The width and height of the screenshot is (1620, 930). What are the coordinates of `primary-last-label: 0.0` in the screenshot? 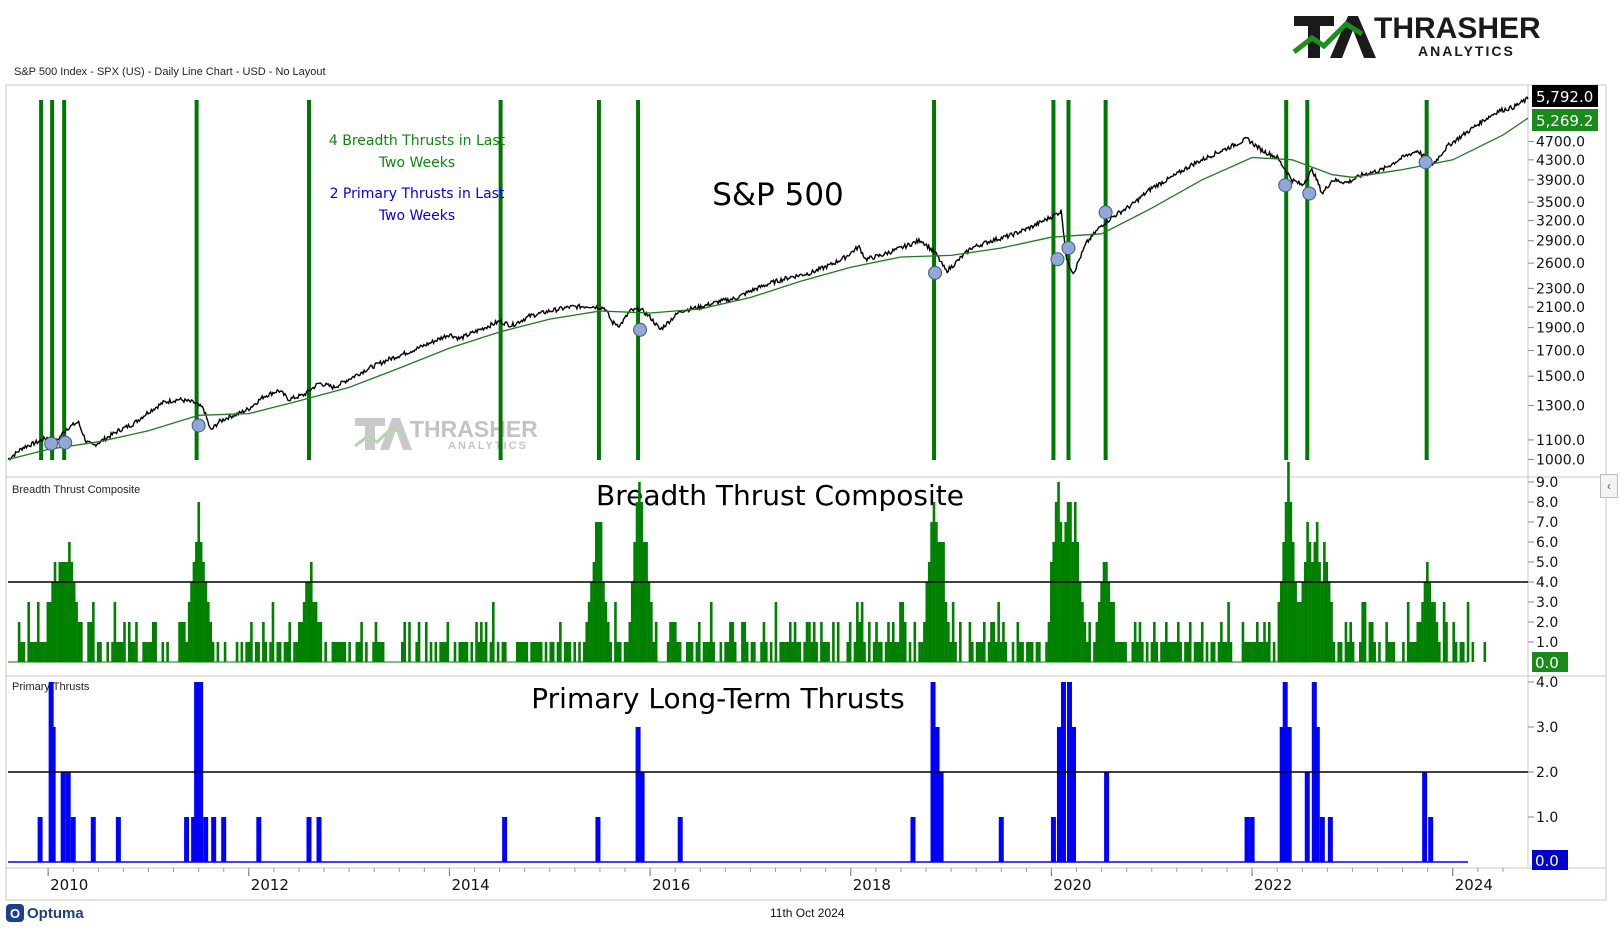 It's located at (1547, 861).